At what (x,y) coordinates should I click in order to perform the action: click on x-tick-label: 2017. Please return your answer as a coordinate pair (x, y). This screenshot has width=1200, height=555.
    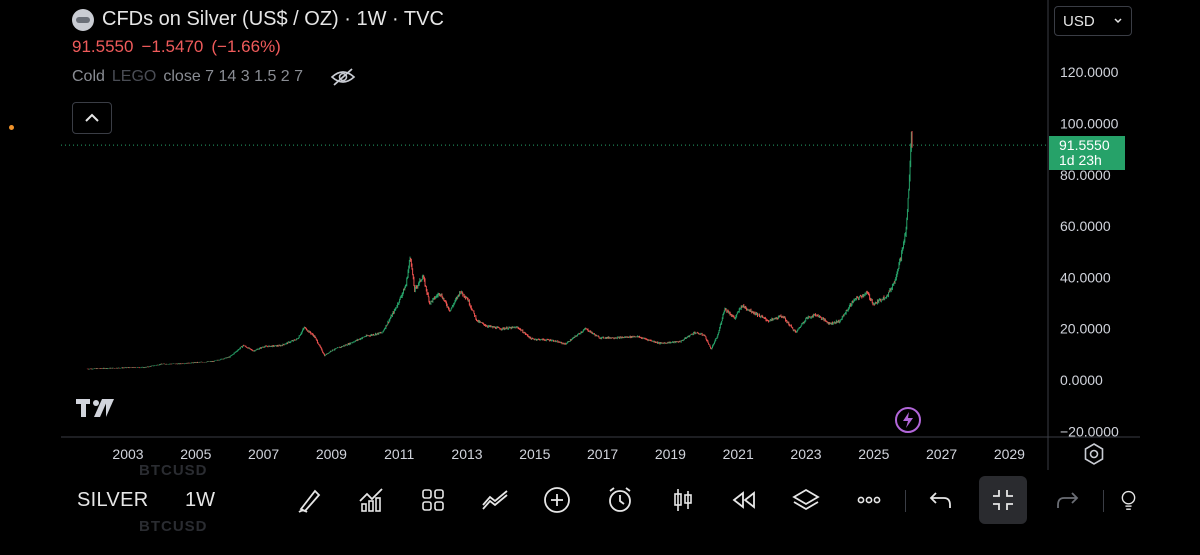
    Looking at the image, I should click on (602, 454).